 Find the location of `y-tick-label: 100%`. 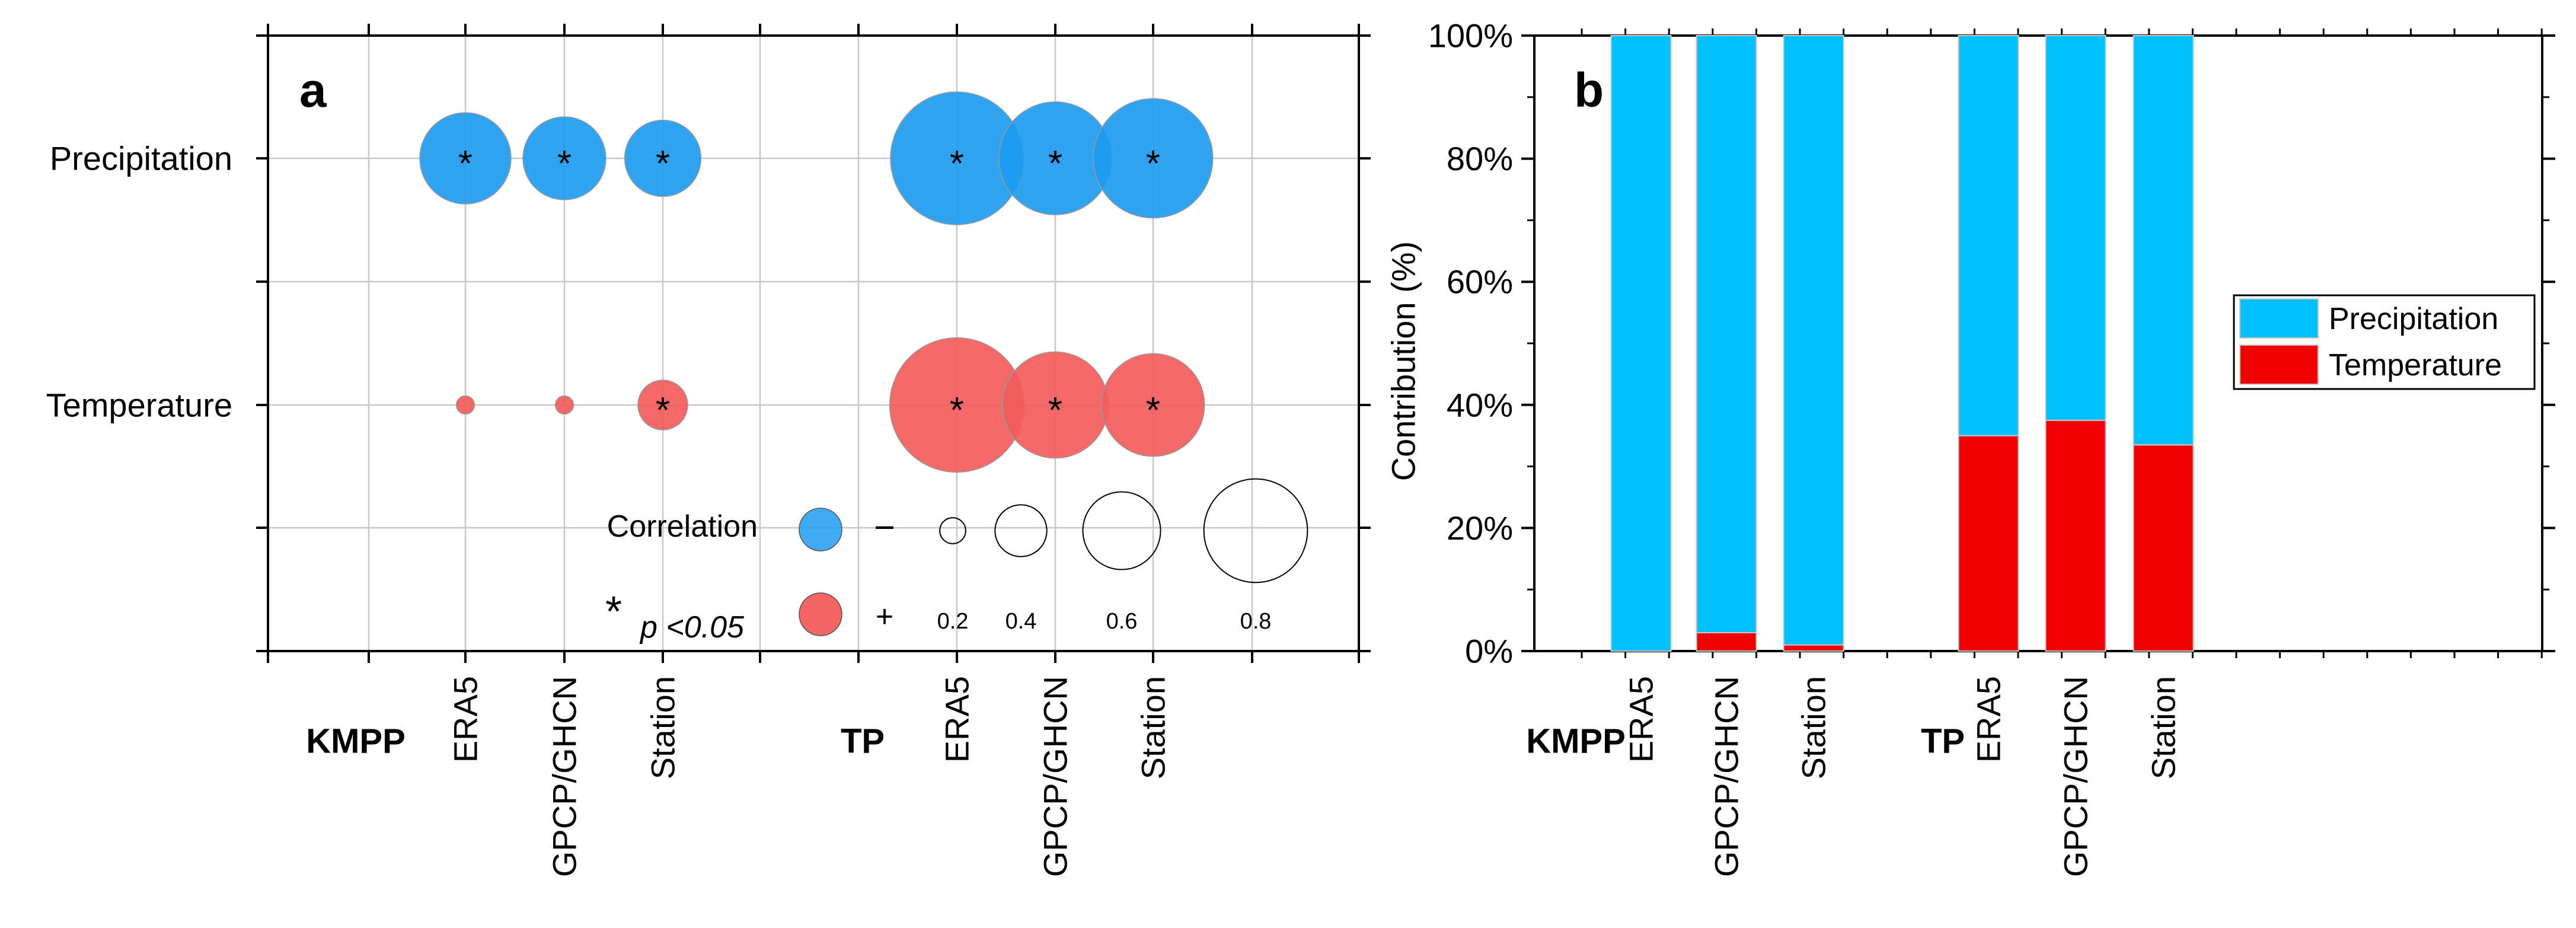

y-tick-label: 100% is located at coordinates (1470, 36).